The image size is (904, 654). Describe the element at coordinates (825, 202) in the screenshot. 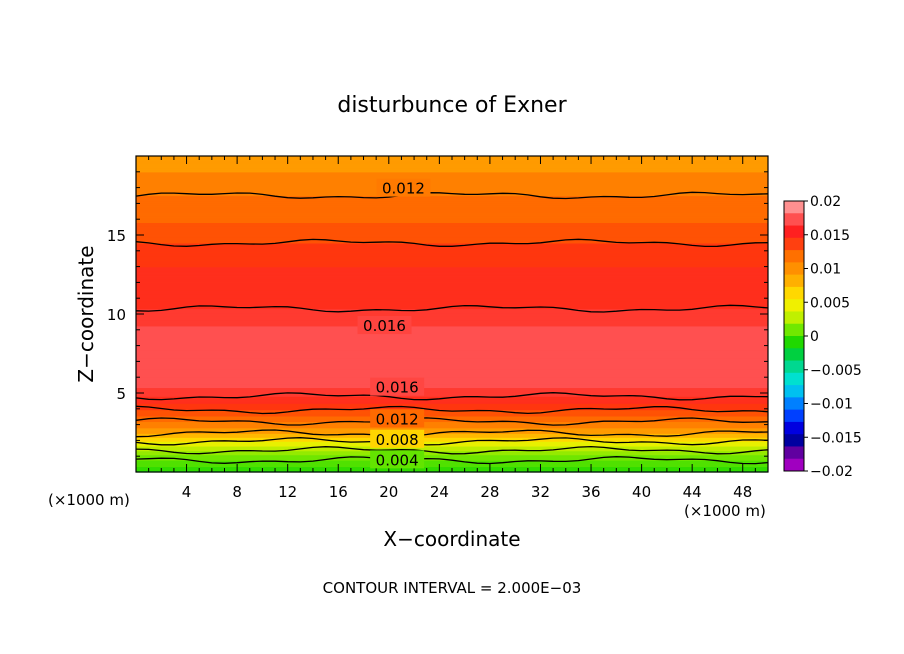

I see `colorbar-label: 0.02` at that location.